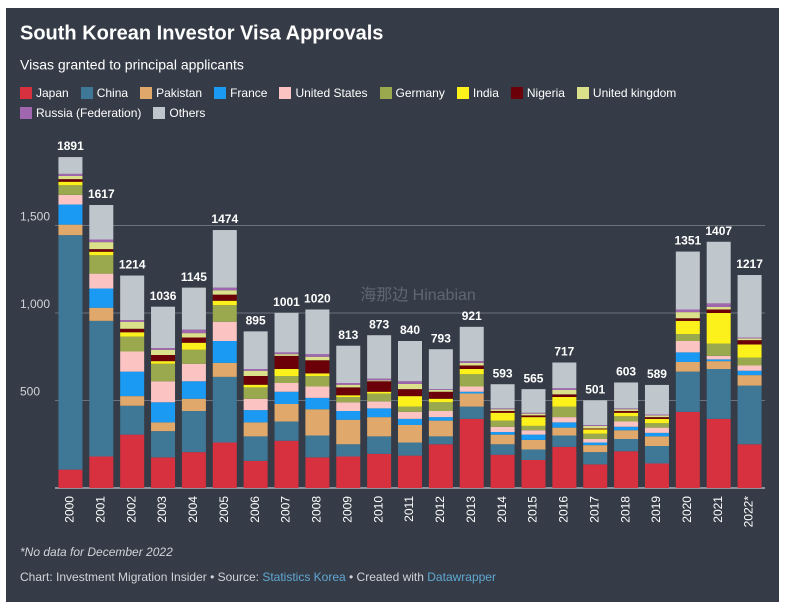  Describe the element at coordinates (545, 93) in the screenshot. I see `legend-label: Nigeria` at that location.